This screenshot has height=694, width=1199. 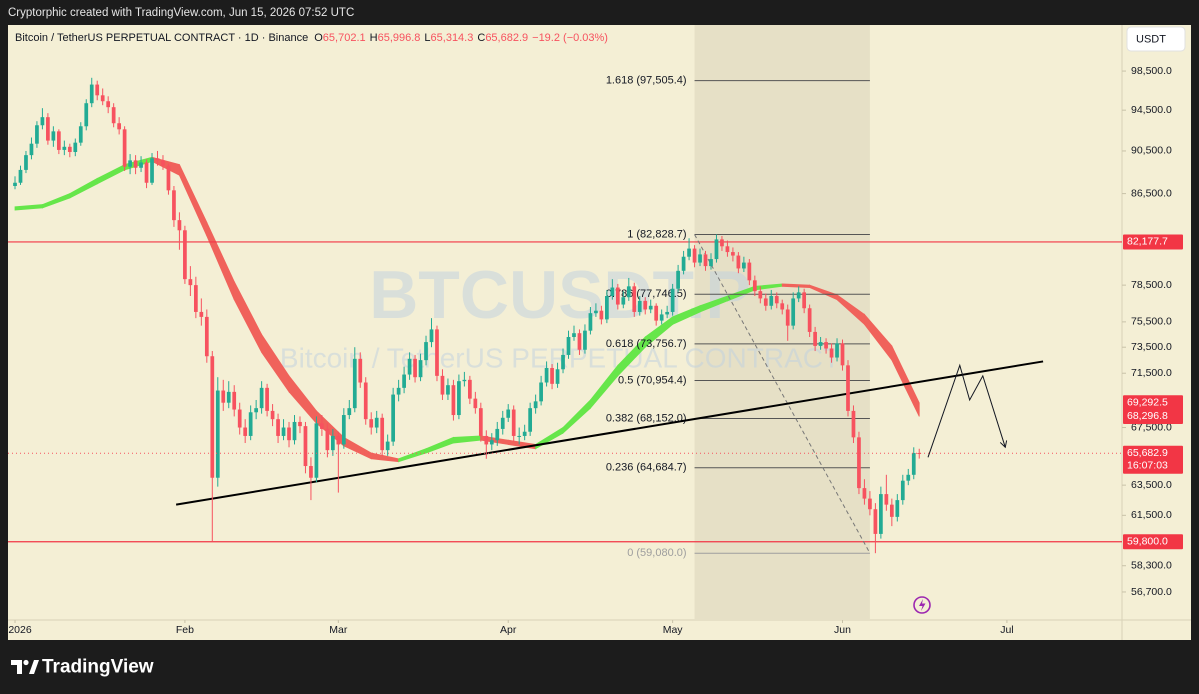 I want to click on ribbon-lower-text: 68,296.8, so click(x=1147, y=416).